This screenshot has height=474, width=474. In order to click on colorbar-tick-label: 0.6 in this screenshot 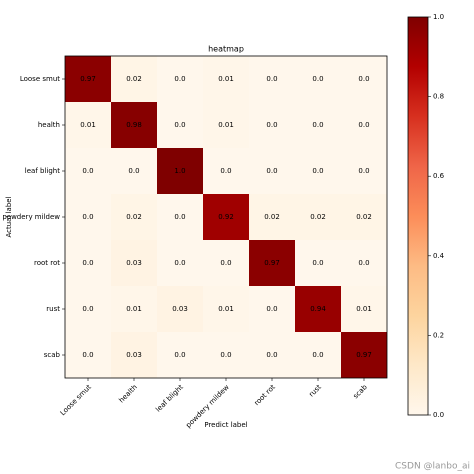, I will do `click(439, 176)`.